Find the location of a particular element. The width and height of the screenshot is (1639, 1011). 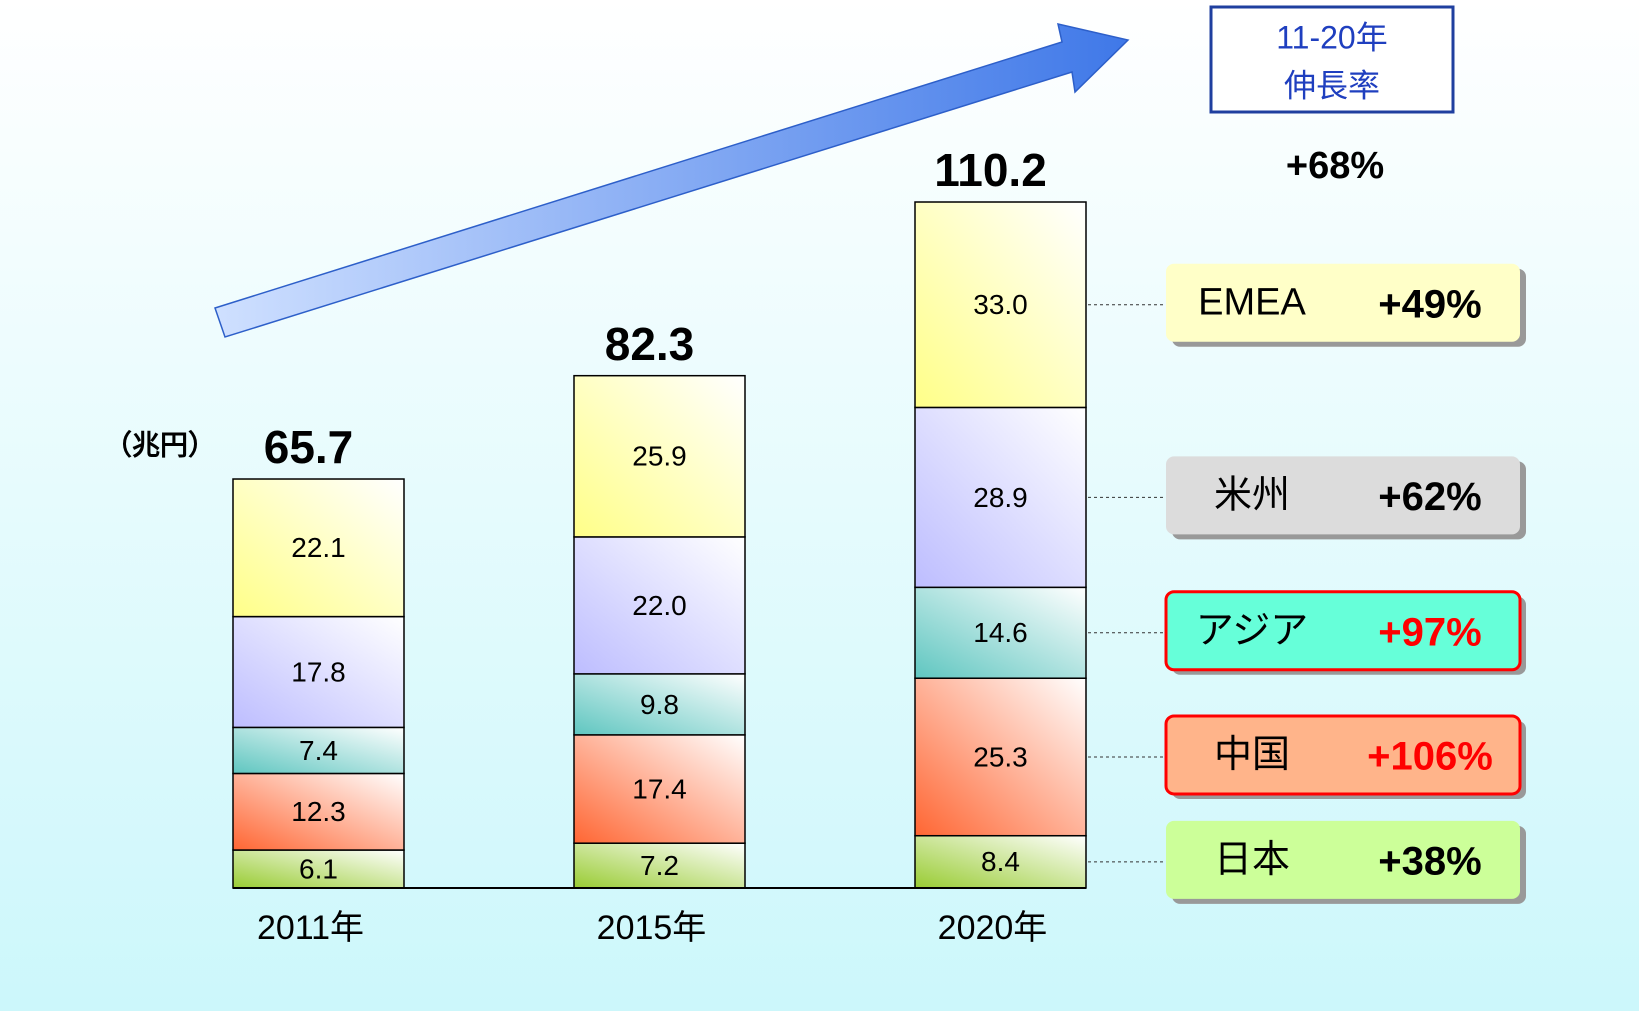

legend-label: EMEA is located at coordinates (1252, 303).